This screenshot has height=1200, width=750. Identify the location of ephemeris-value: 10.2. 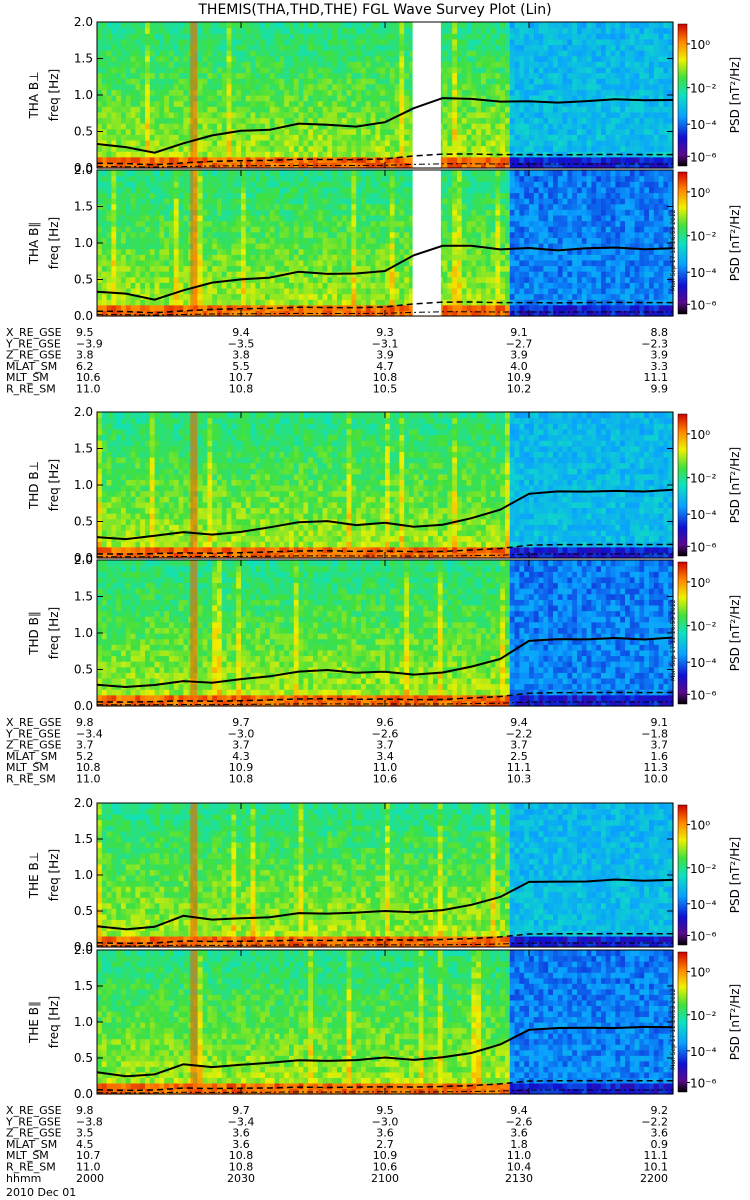
(519, 389).